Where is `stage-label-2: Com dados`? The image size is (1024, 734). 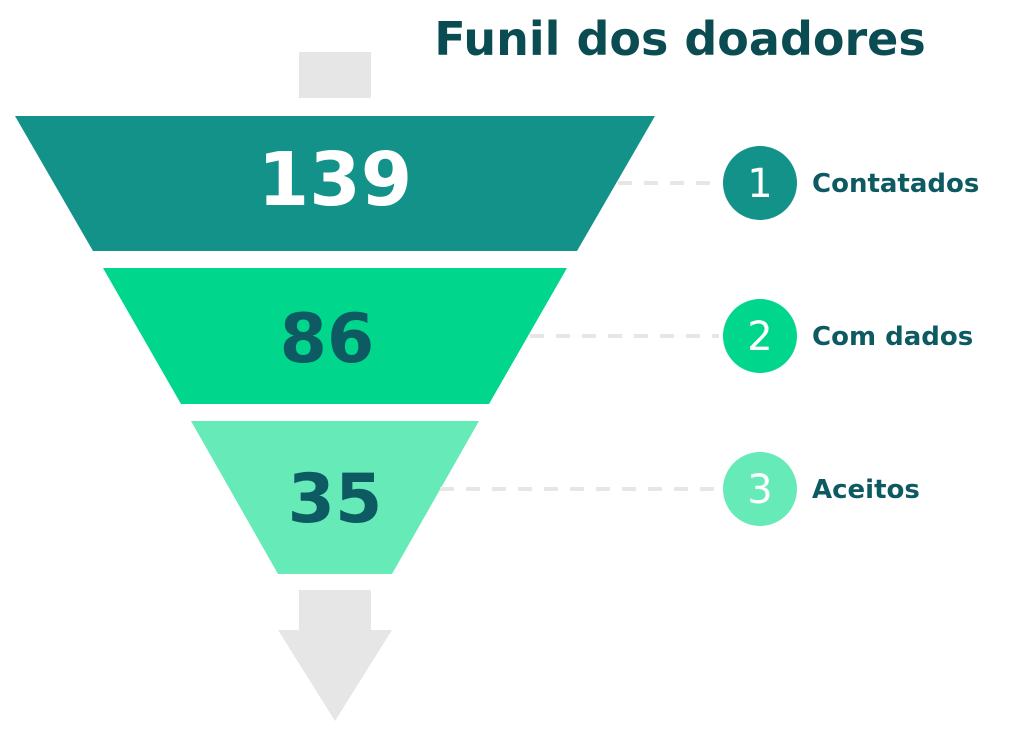
stage-label-2: Com dados is located at coordinates (892, 337).